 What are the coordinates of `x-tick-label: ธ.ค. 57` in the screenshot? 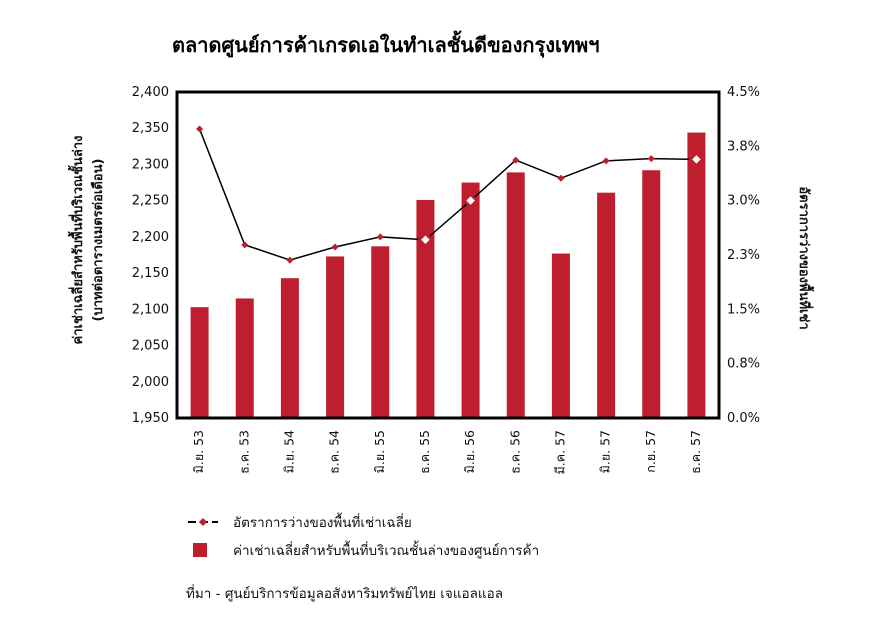 It's located at (695, 452).